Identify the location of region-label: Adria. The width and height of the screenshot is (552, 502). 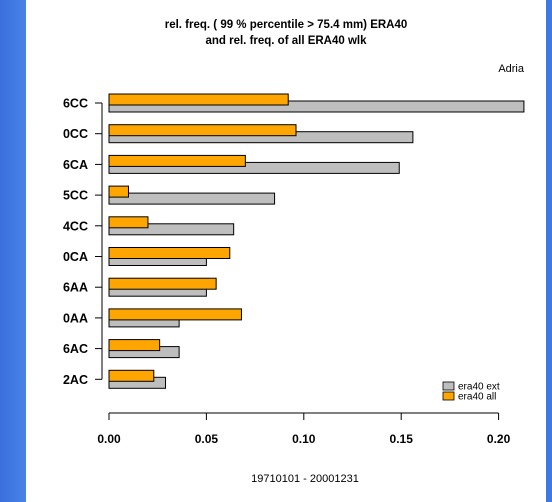
(511, 69).